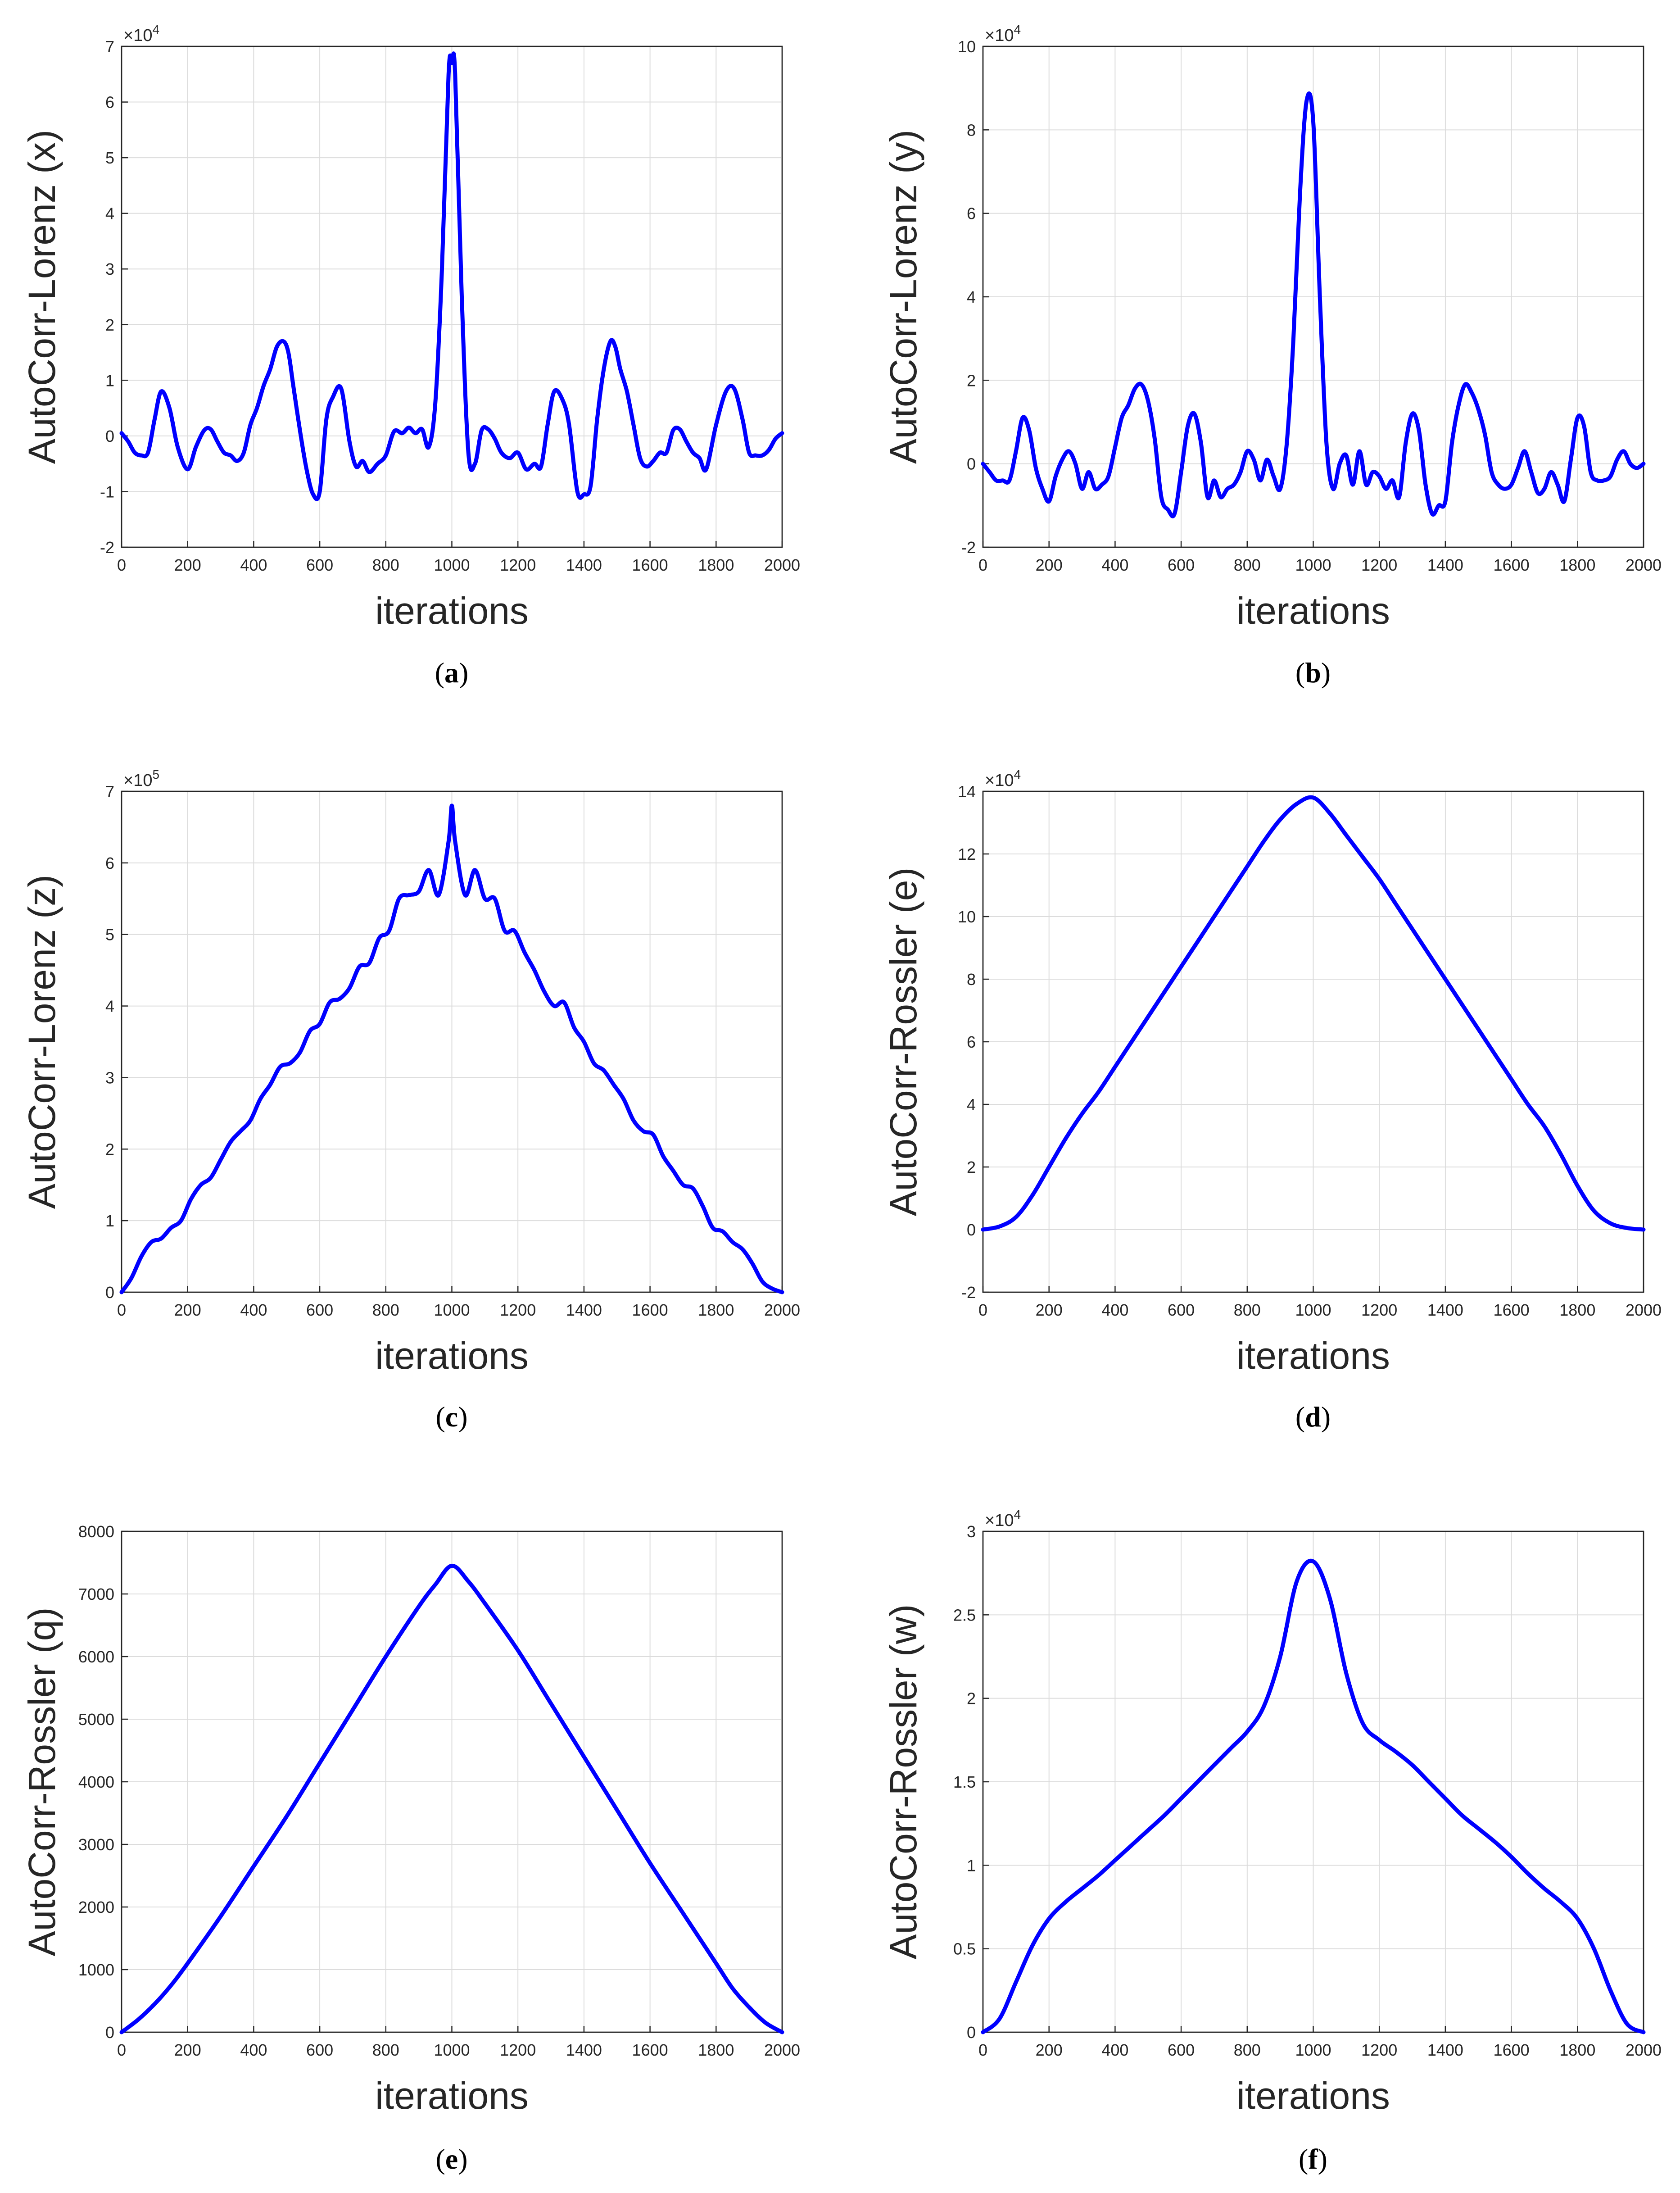 This screenshot has width=1680, height=2193. I want to click on axis-multiplier-exponent: 5, so click(155, 774).